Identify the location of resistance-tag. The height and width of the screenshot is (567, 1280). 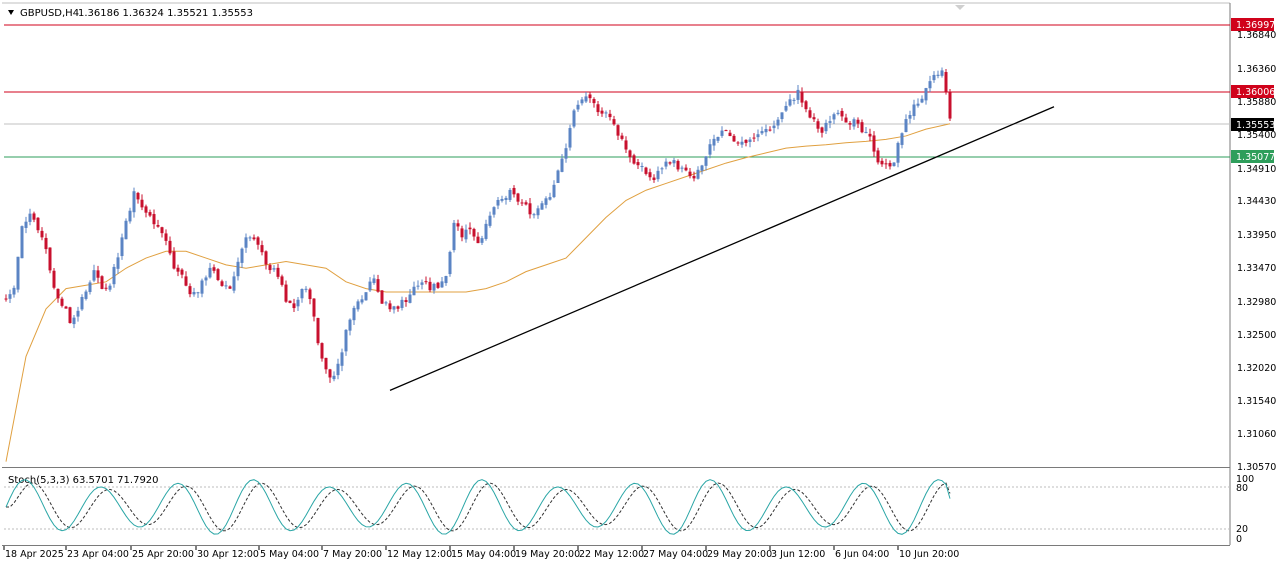
(1252, 91).